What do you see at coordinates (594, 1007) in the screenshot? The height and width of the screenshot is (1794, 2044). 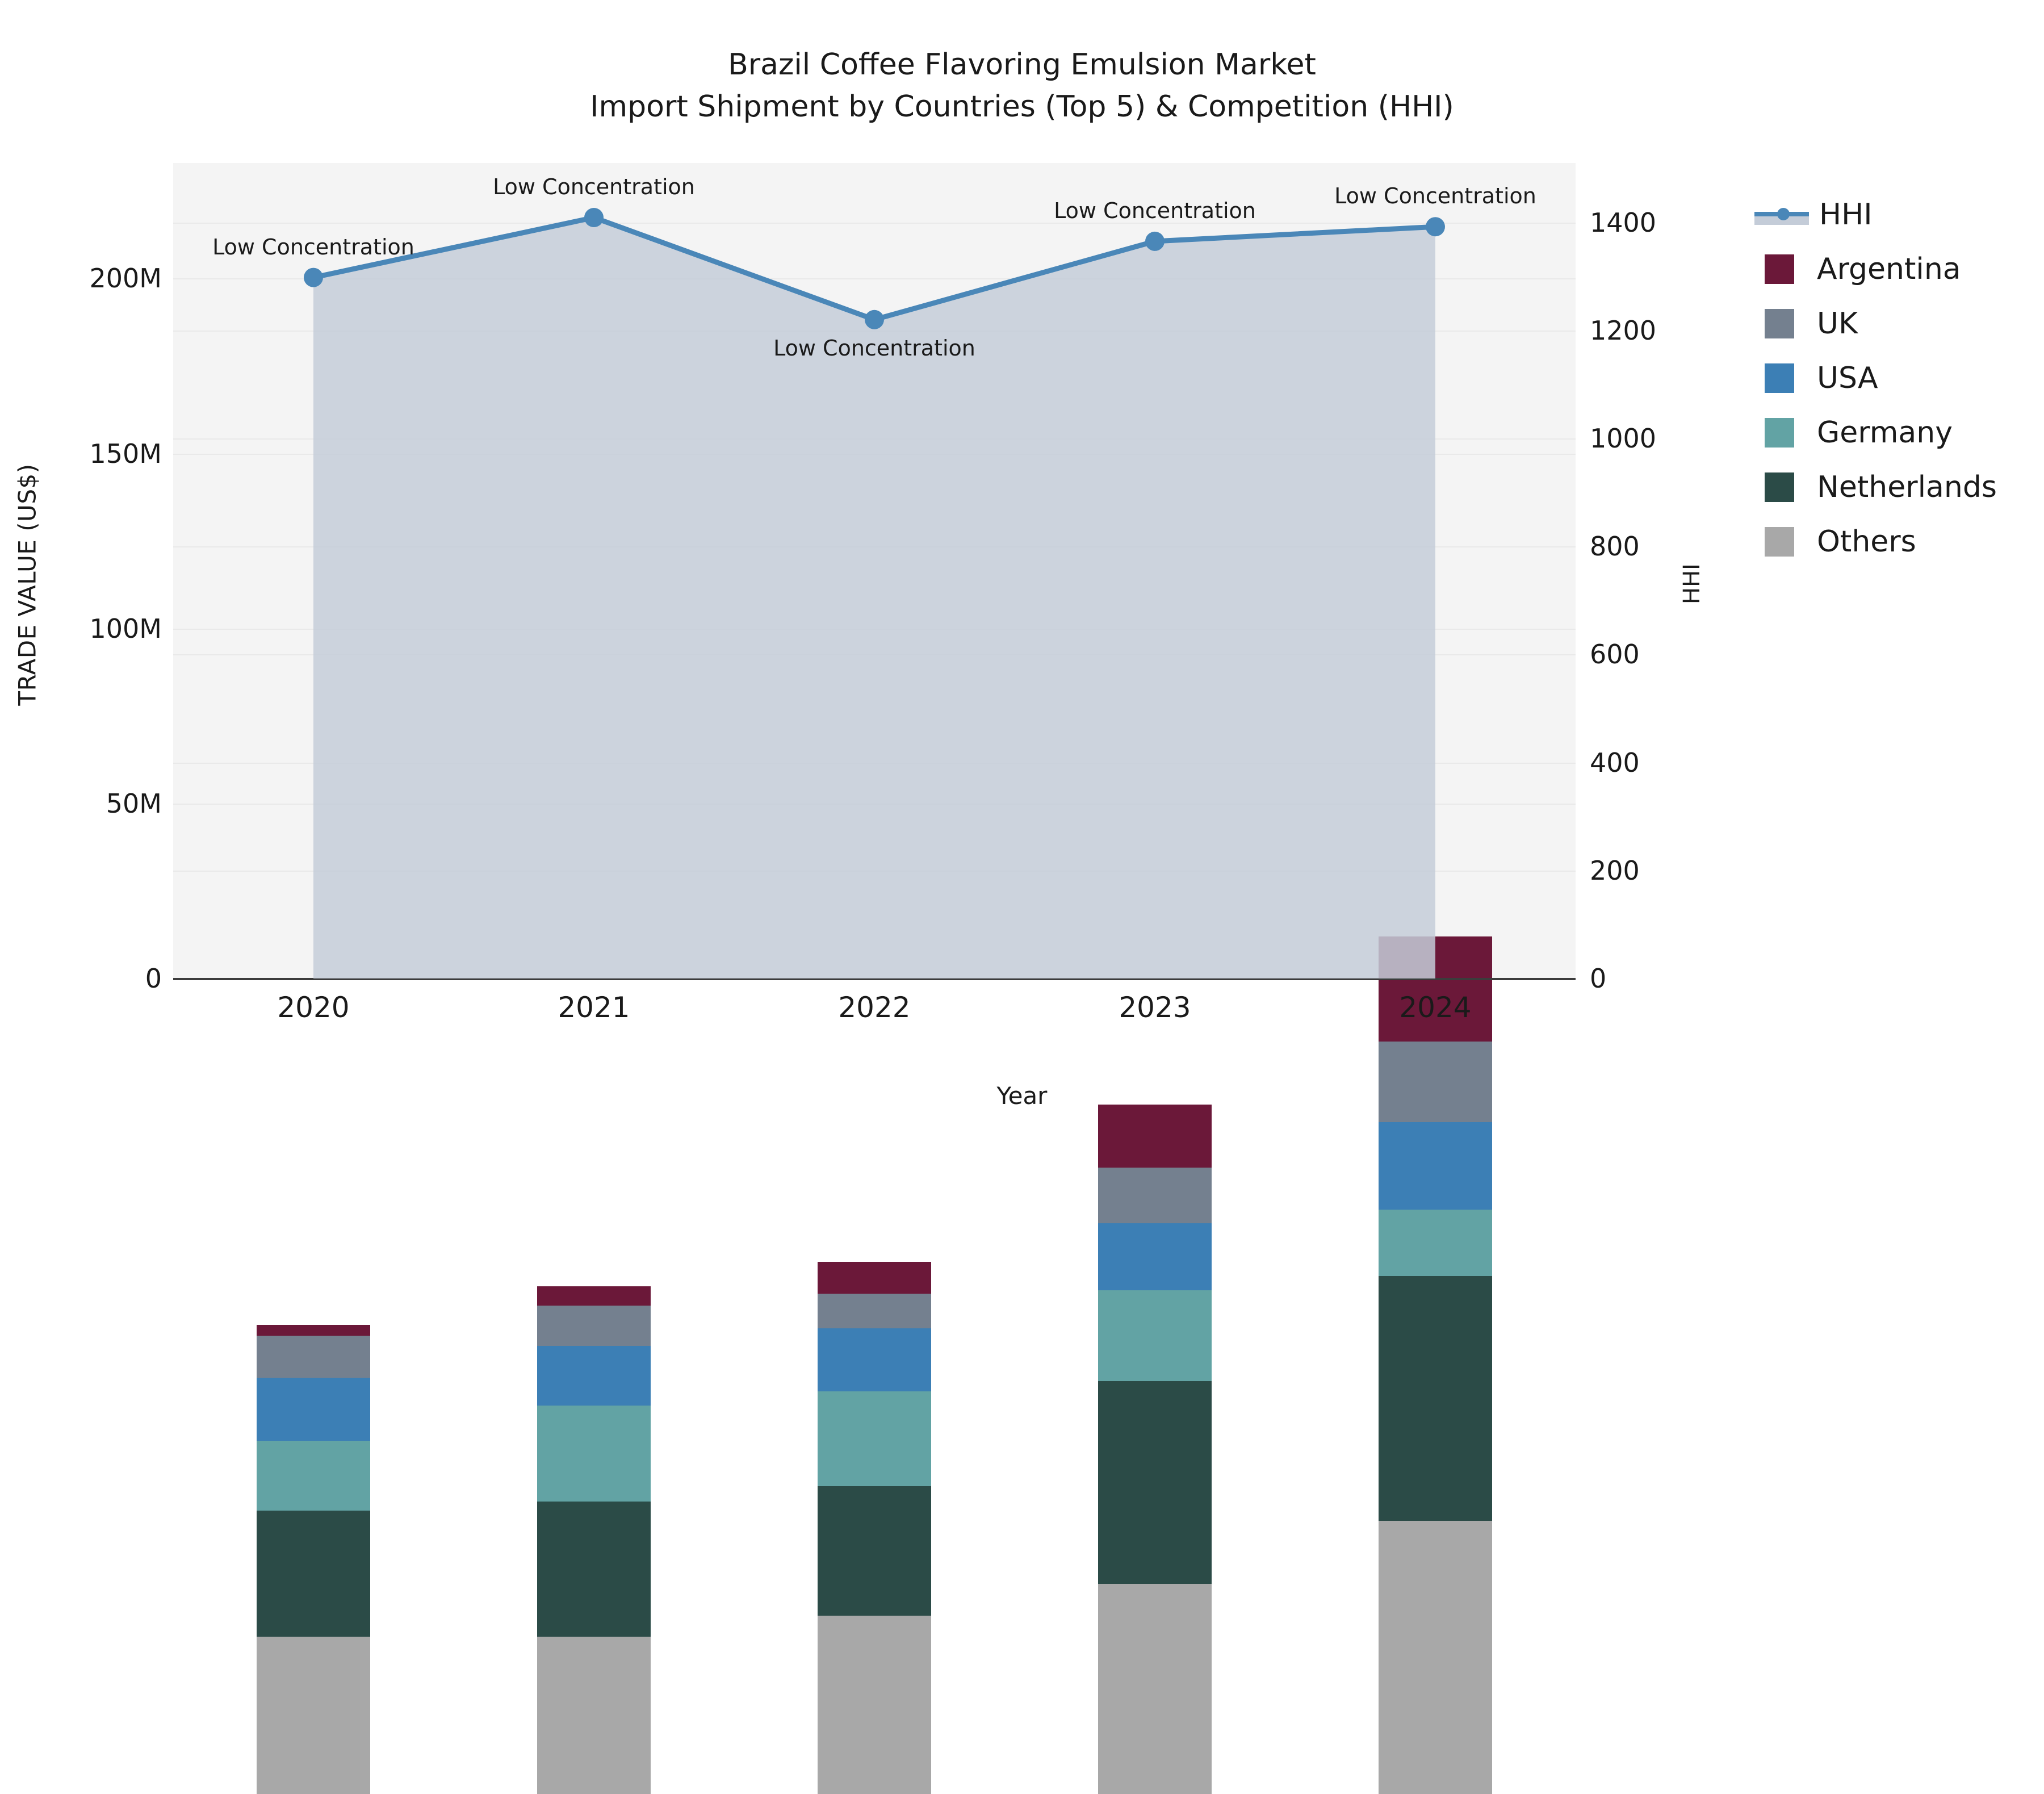 I see `x-axis-tick-label-2021: 2021` at bounding box center [594, 1007].